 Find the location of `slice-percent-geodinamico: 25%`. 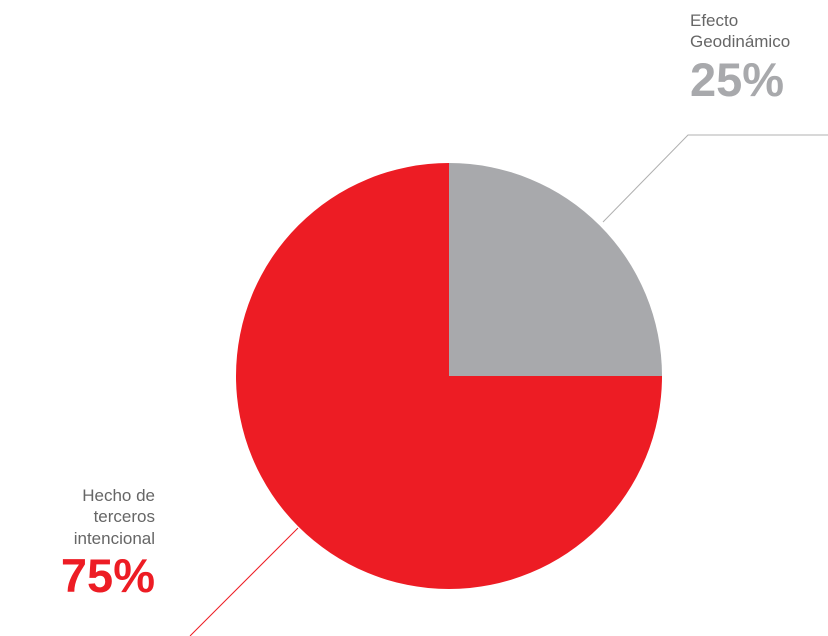

slice-percent-geodinamico: 25% is located at coordinates (737, 79).